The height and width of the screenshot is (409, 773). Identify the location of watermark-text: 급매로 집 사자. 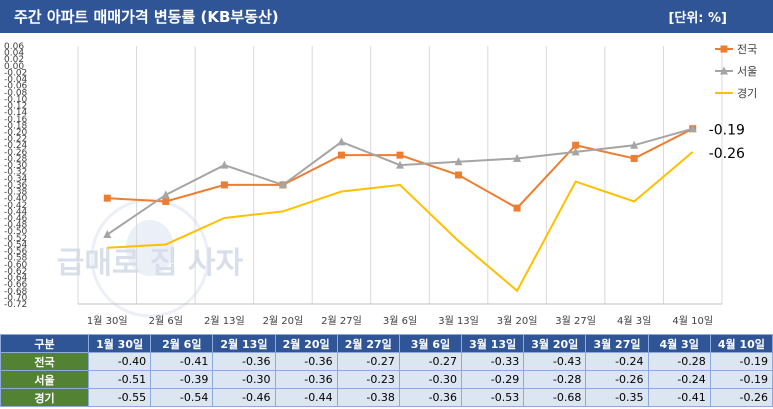
(150, 263).